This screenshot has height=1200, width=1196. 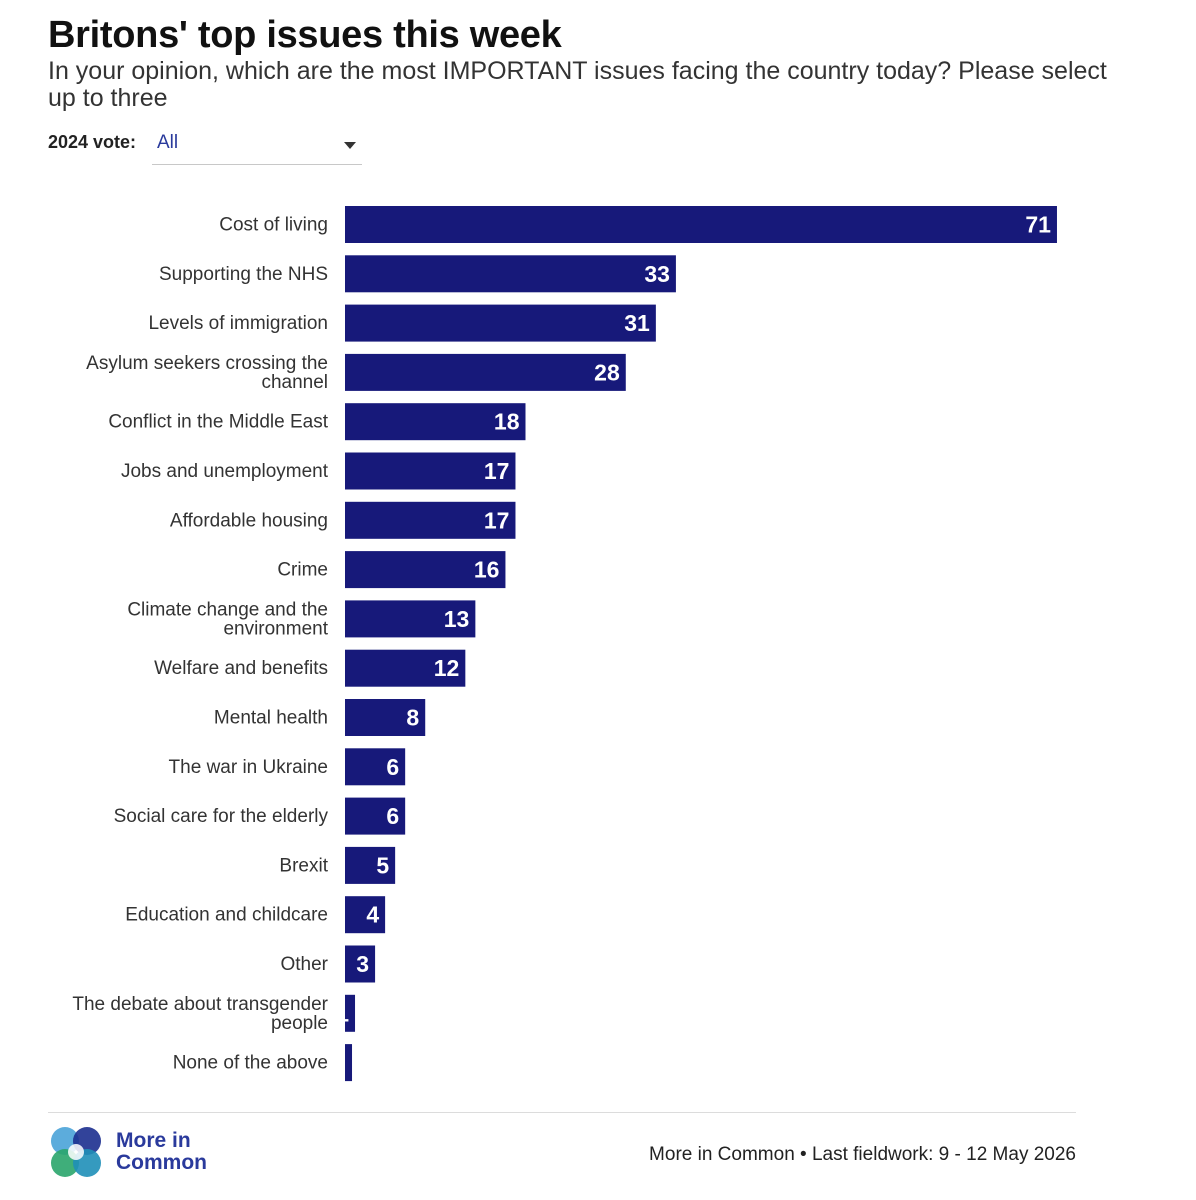 I want to click on category-label: Mental health, so click(x=271, y=718).